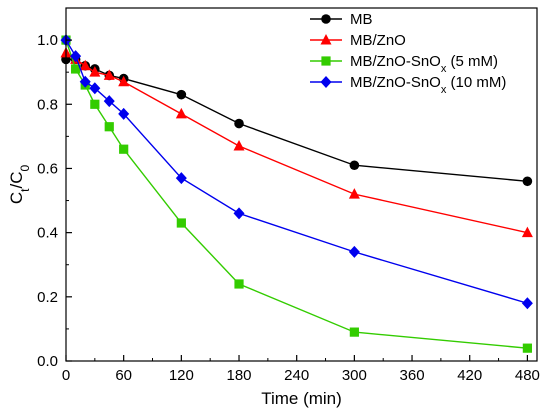 This screenshot has height=415, width=550. I want to click on legend-label: MB/ZnO-SnOx (5 mM), so click(424, 64).